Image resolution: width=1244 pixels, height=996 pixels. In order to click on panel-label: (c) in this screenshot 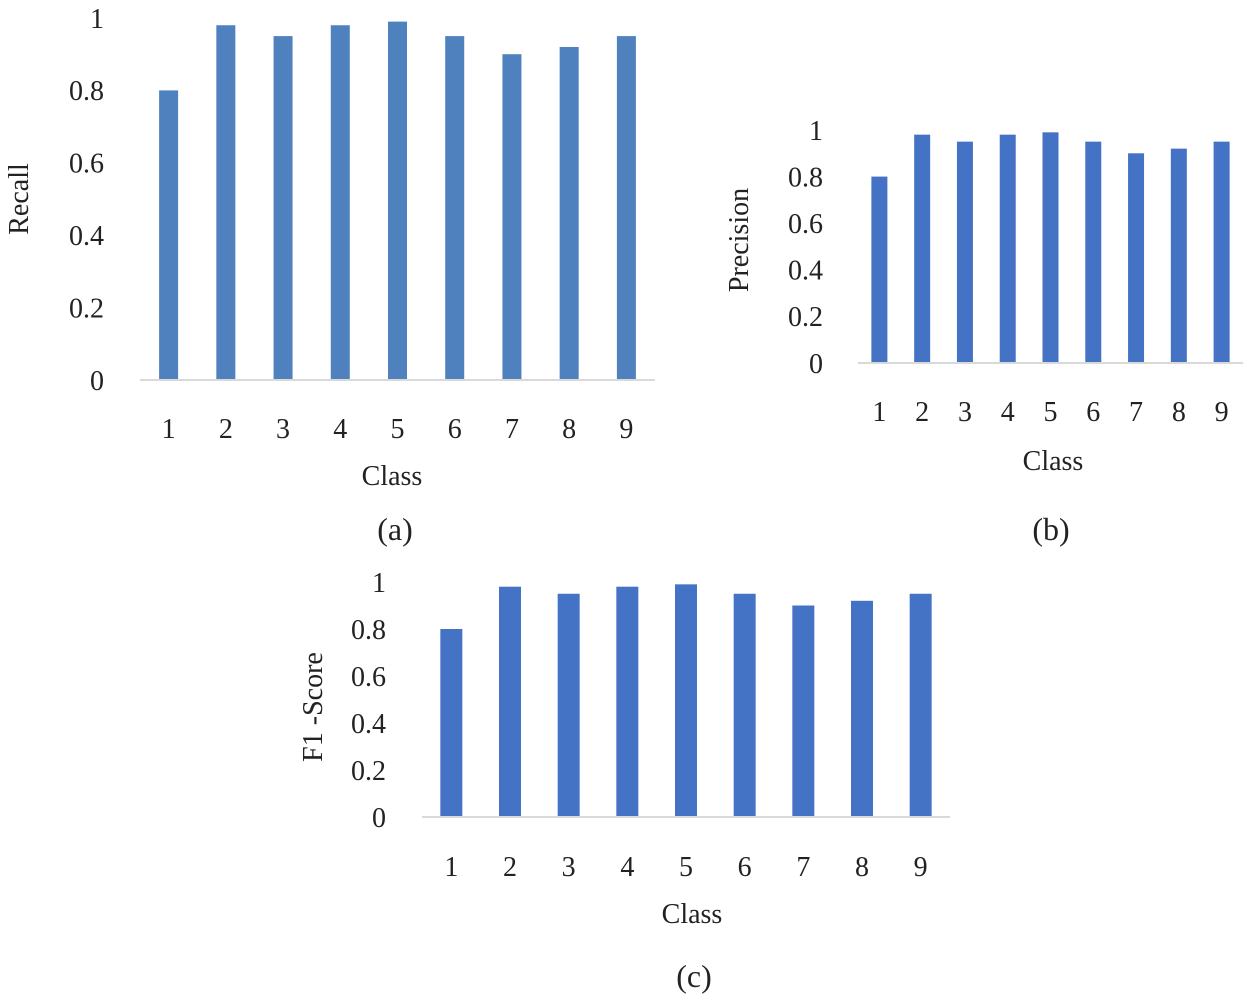, I will do `click(694, 976)`.